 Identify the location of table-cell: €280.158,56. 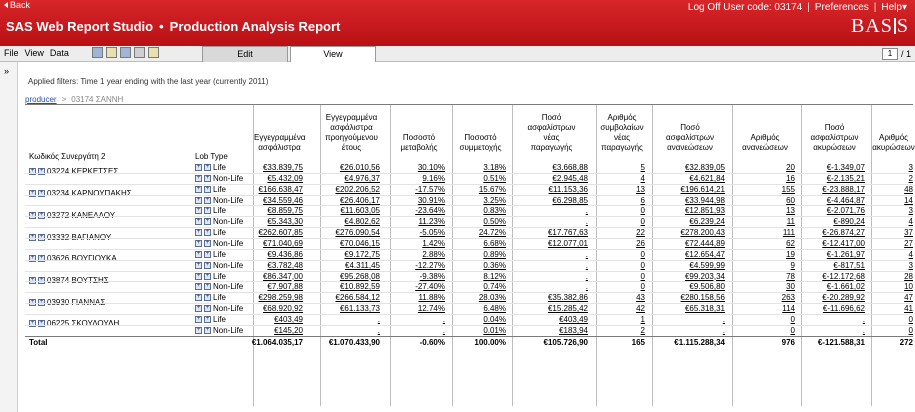
(703, 298).